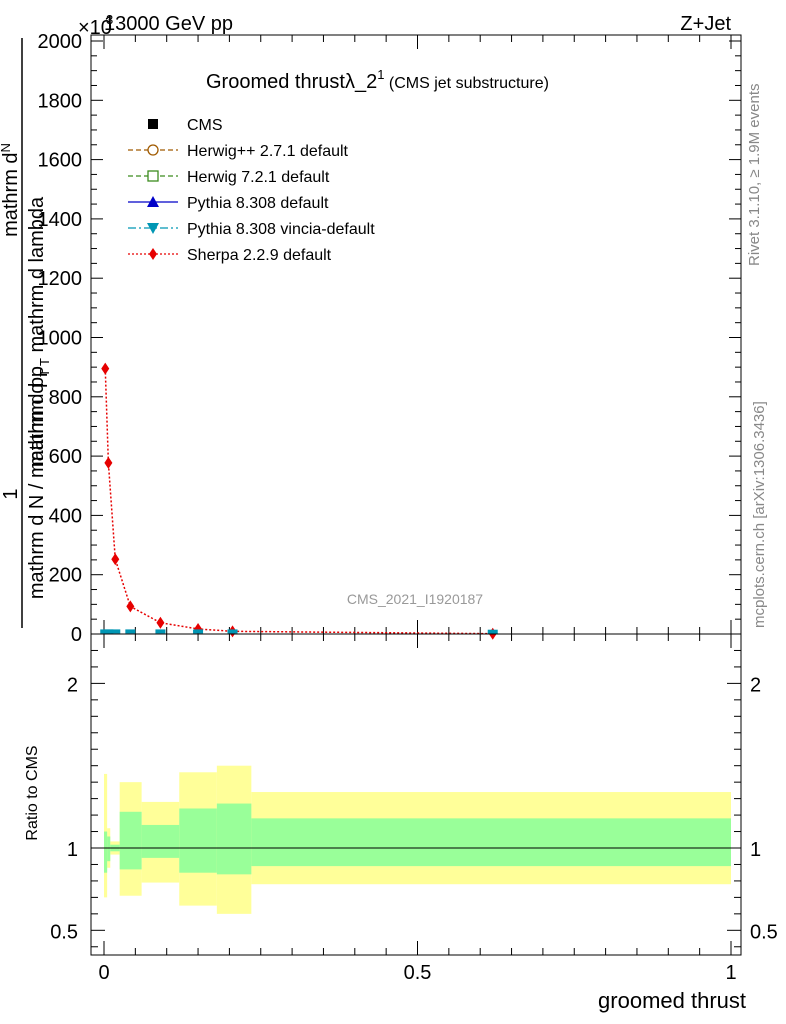  What do you see at coordinates (39, 484) in the screenshot?
I see `y-label-prefix-denominator: mathrm d N / mathrm d pT` at bounding box center [39, 484].